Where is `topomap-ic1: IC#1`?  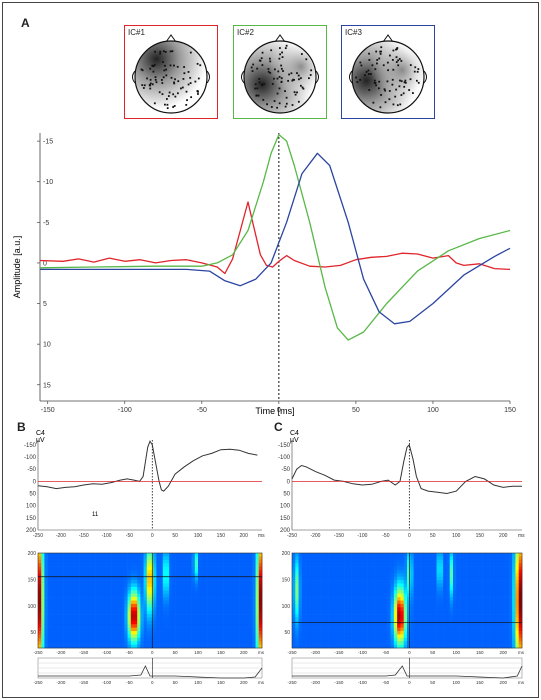
topomap-ic1: IC#1 is located at coordinates (171, 72).